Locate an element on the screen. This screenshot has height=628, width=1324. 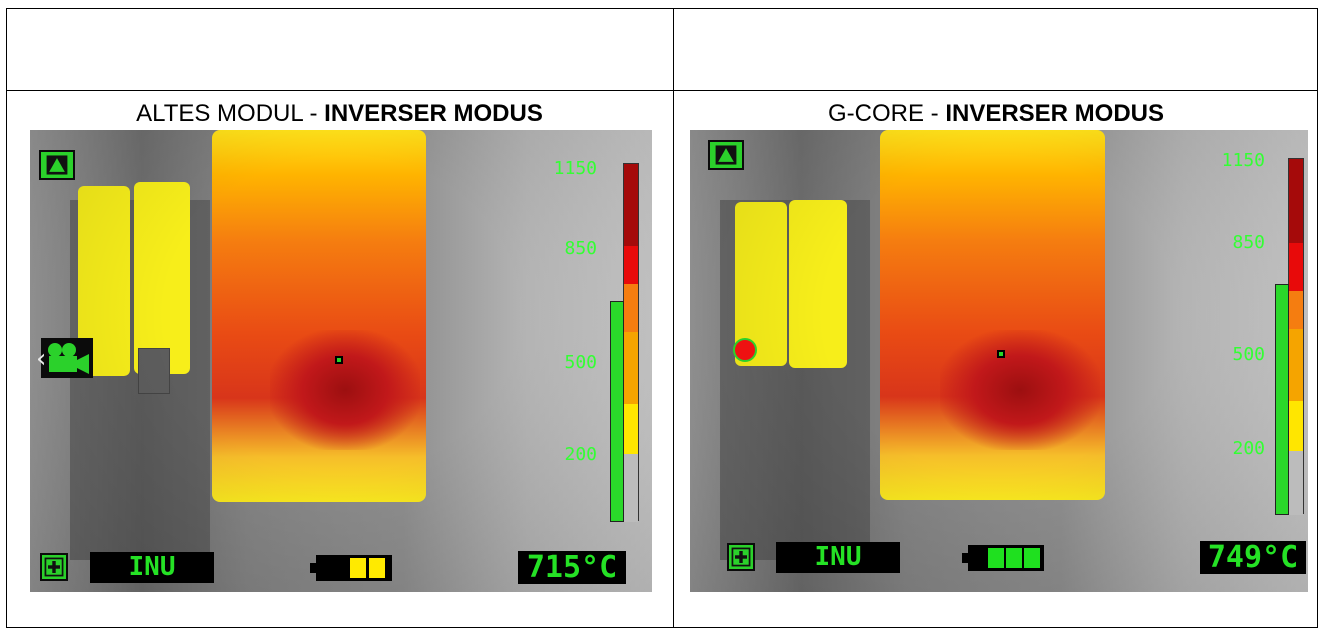
right-caption-prefix: G-CORE - is located at coordinates (886, 113).